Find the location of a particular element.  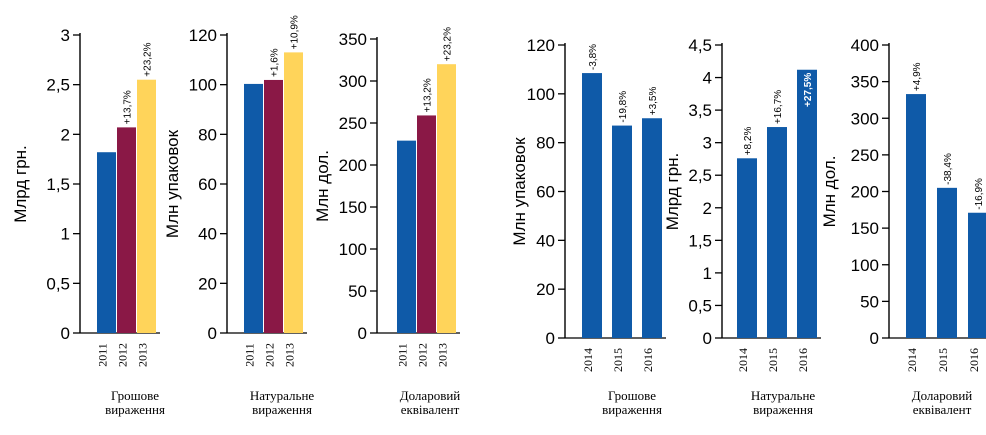

bar-value-label: -3,8% is located at coordinates (593, 57).